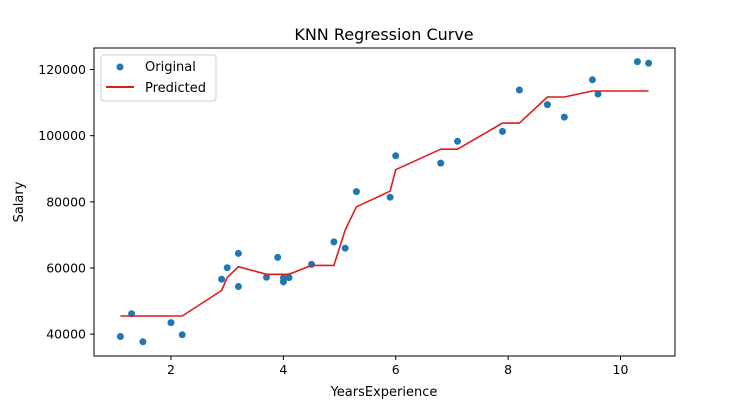  Describe the element at coordinates (171, 369) in the screenshot. I see `x-tick-label: 2` at that location.